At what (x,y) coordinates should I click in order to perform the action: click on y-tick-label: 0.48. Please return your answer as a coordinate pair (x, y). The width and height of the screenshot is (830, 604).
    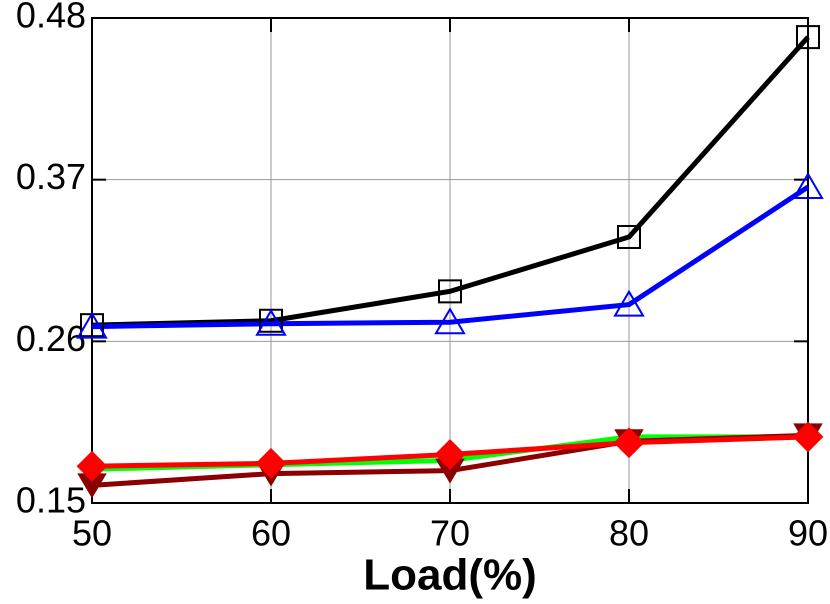
    Looking at the image, I should click on (51, 18).